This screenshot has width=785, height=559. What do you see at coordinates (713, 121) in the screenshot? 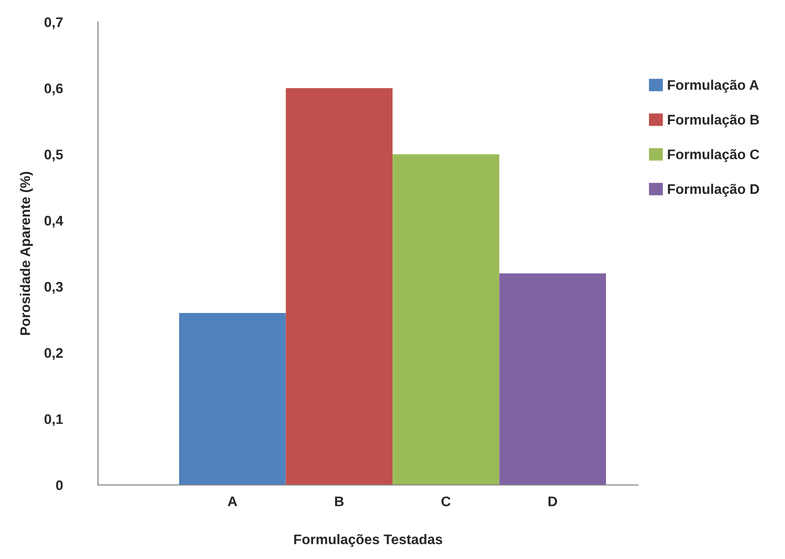
I see `legend-label: Formulação B` at bounding box center [713, 121].